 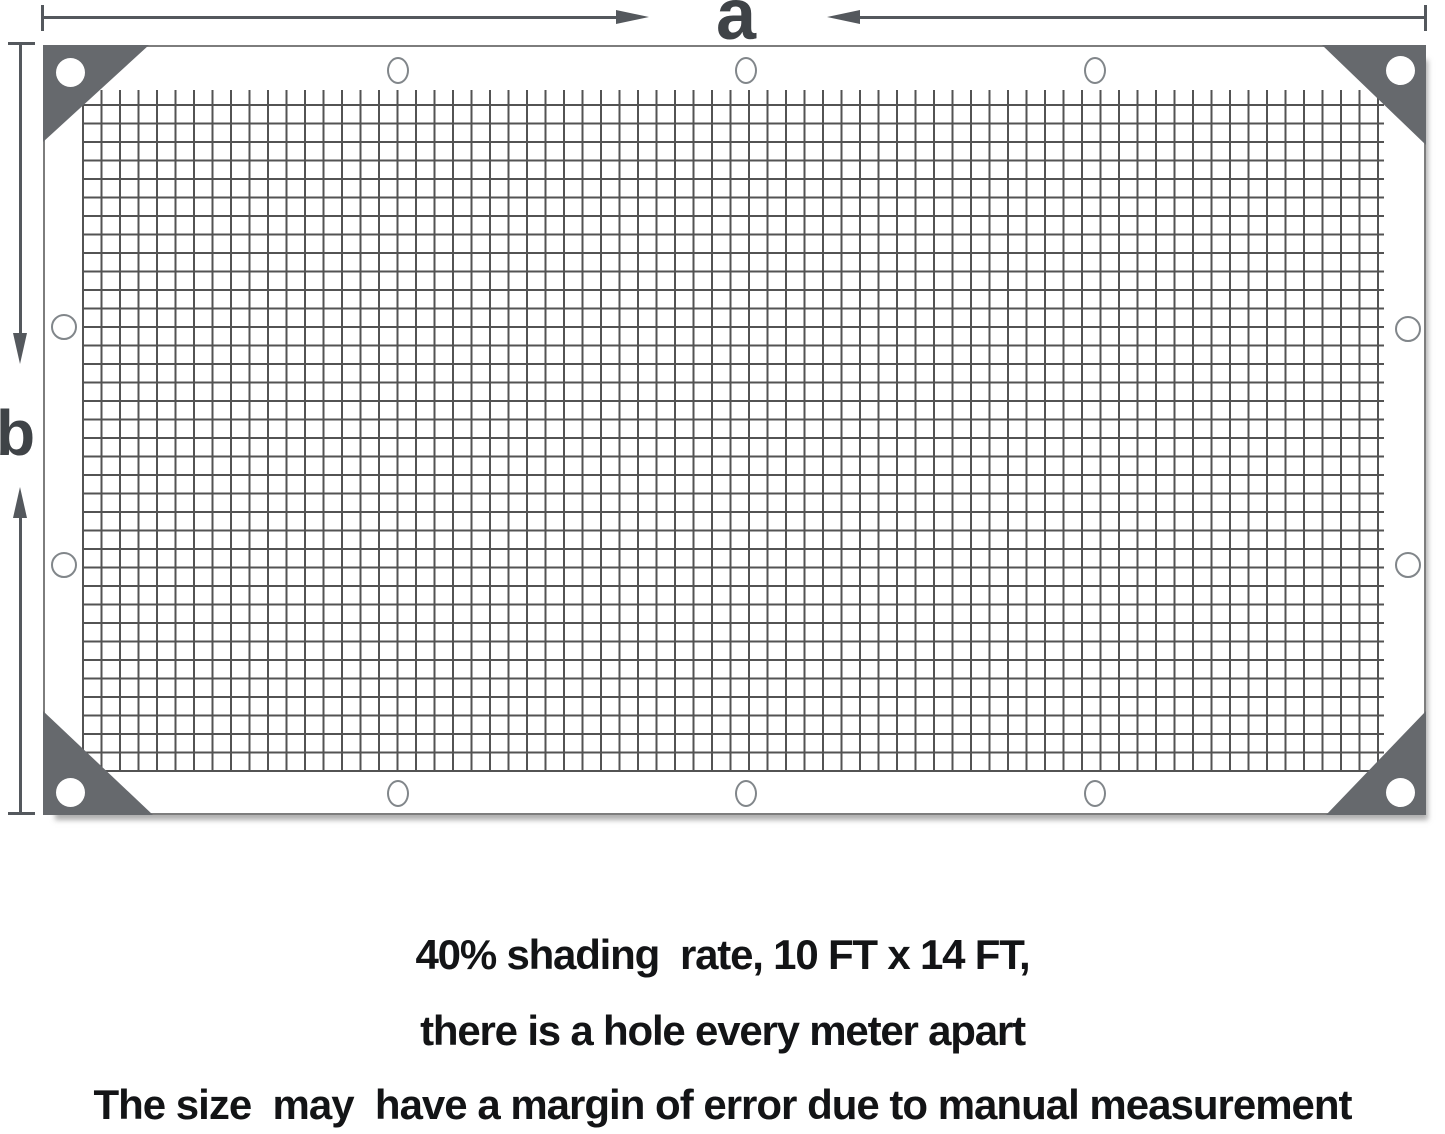 I want to click on height-dimension-tick-top, so click(x=21, y=43).